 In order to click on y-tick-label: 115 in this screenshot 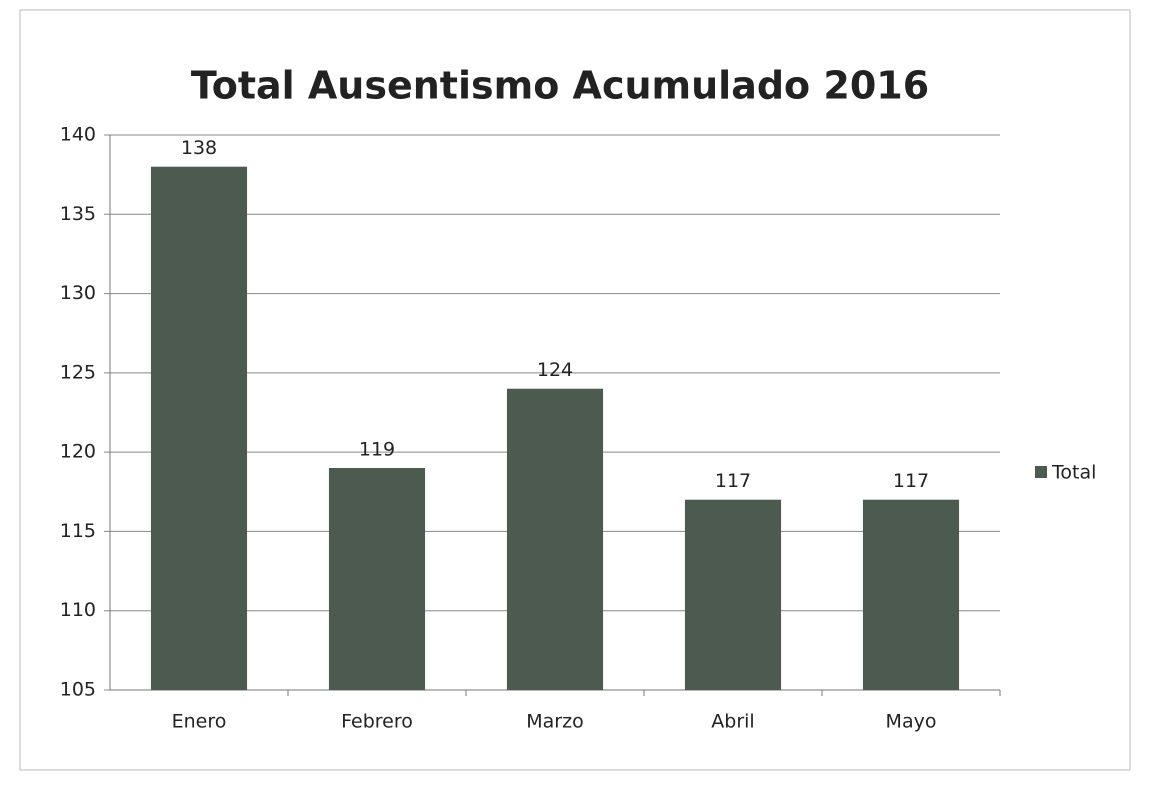, I will do `click(78, 531)`.